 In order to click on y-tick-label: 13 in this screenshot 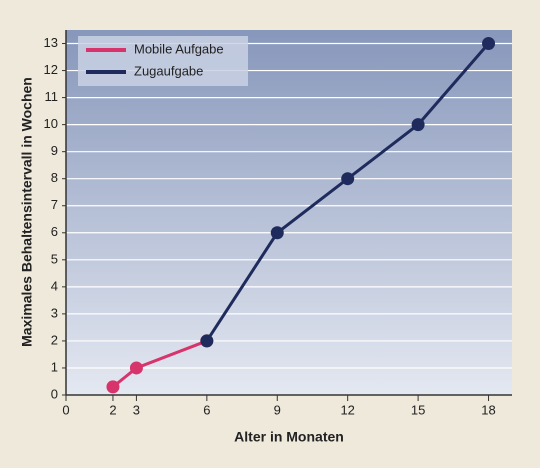, I will do `click(51, 42)`.